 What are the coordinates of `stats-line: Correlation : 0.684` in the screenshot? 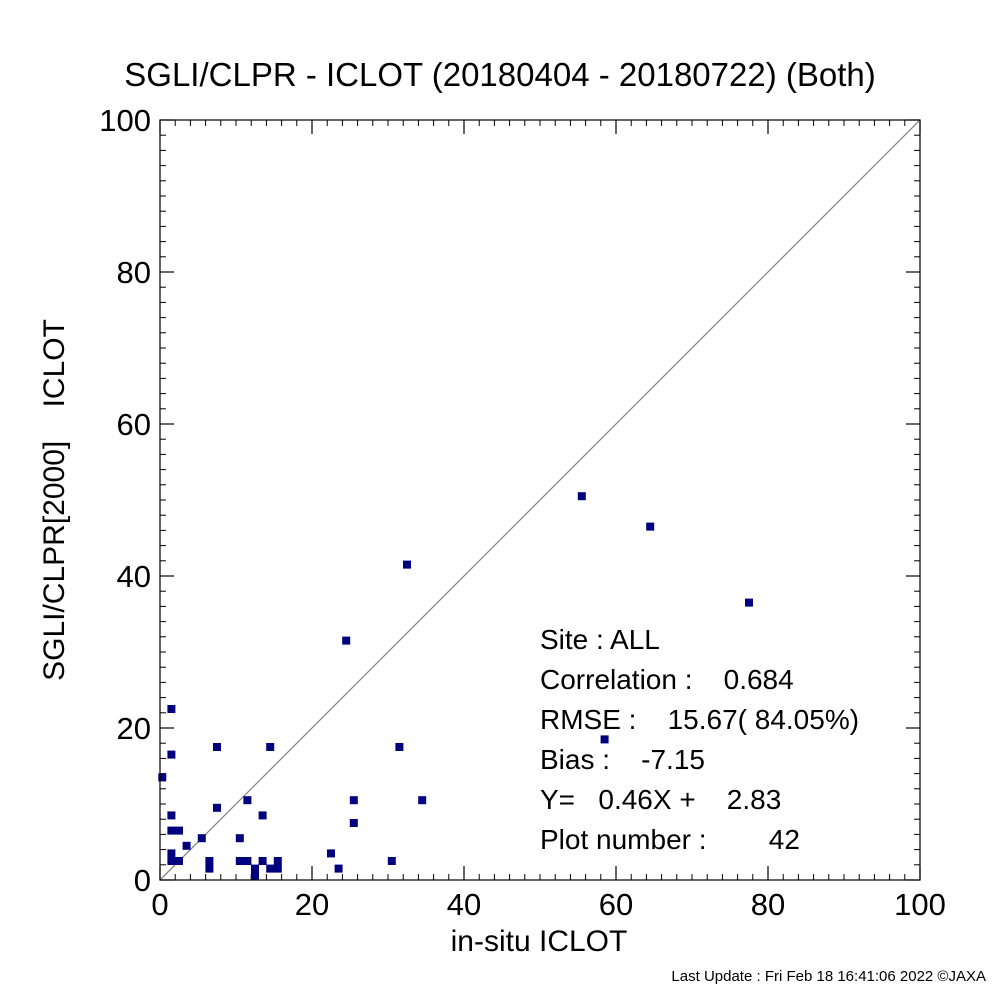 It's located at (667, 679).